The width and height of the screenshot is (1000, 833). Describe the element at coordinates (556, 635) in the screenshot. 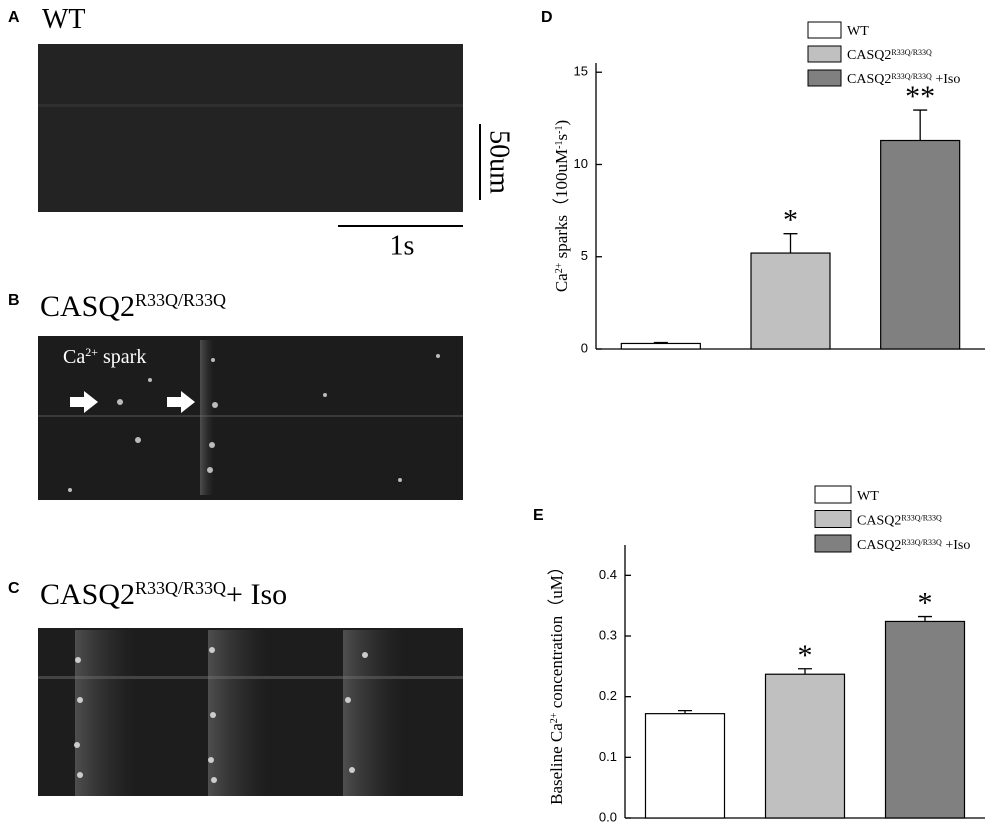

I see `text-part: concentration（uM）` at that location.